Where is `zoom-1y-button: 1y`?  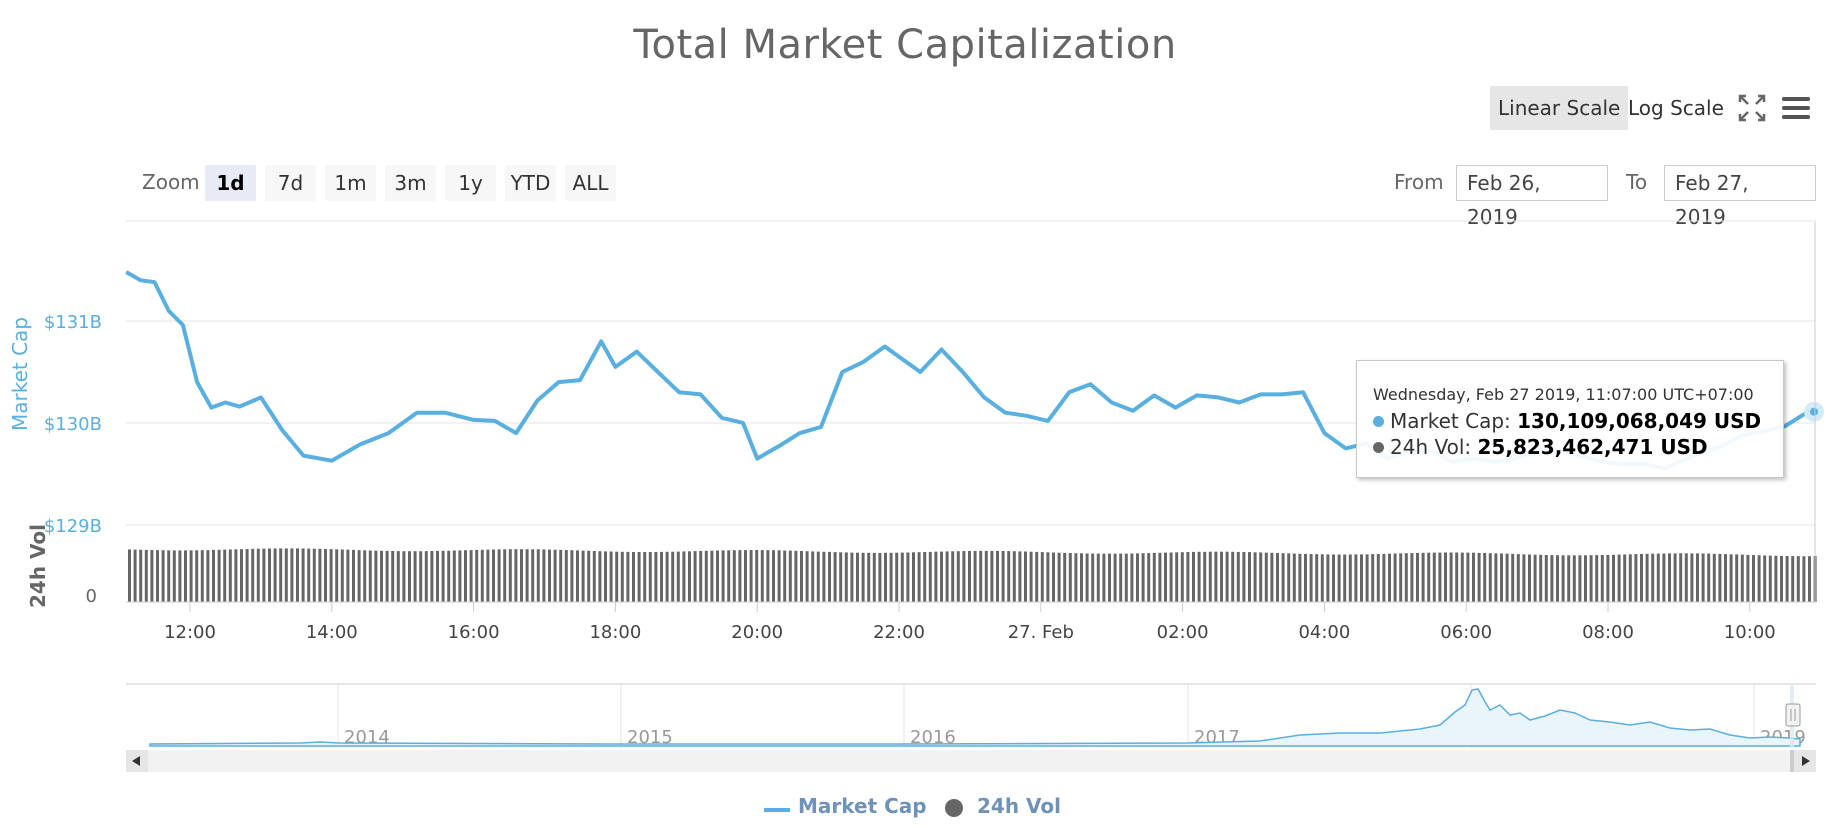
zoom-1y-button: 1y is located at coordinates (470, 183).